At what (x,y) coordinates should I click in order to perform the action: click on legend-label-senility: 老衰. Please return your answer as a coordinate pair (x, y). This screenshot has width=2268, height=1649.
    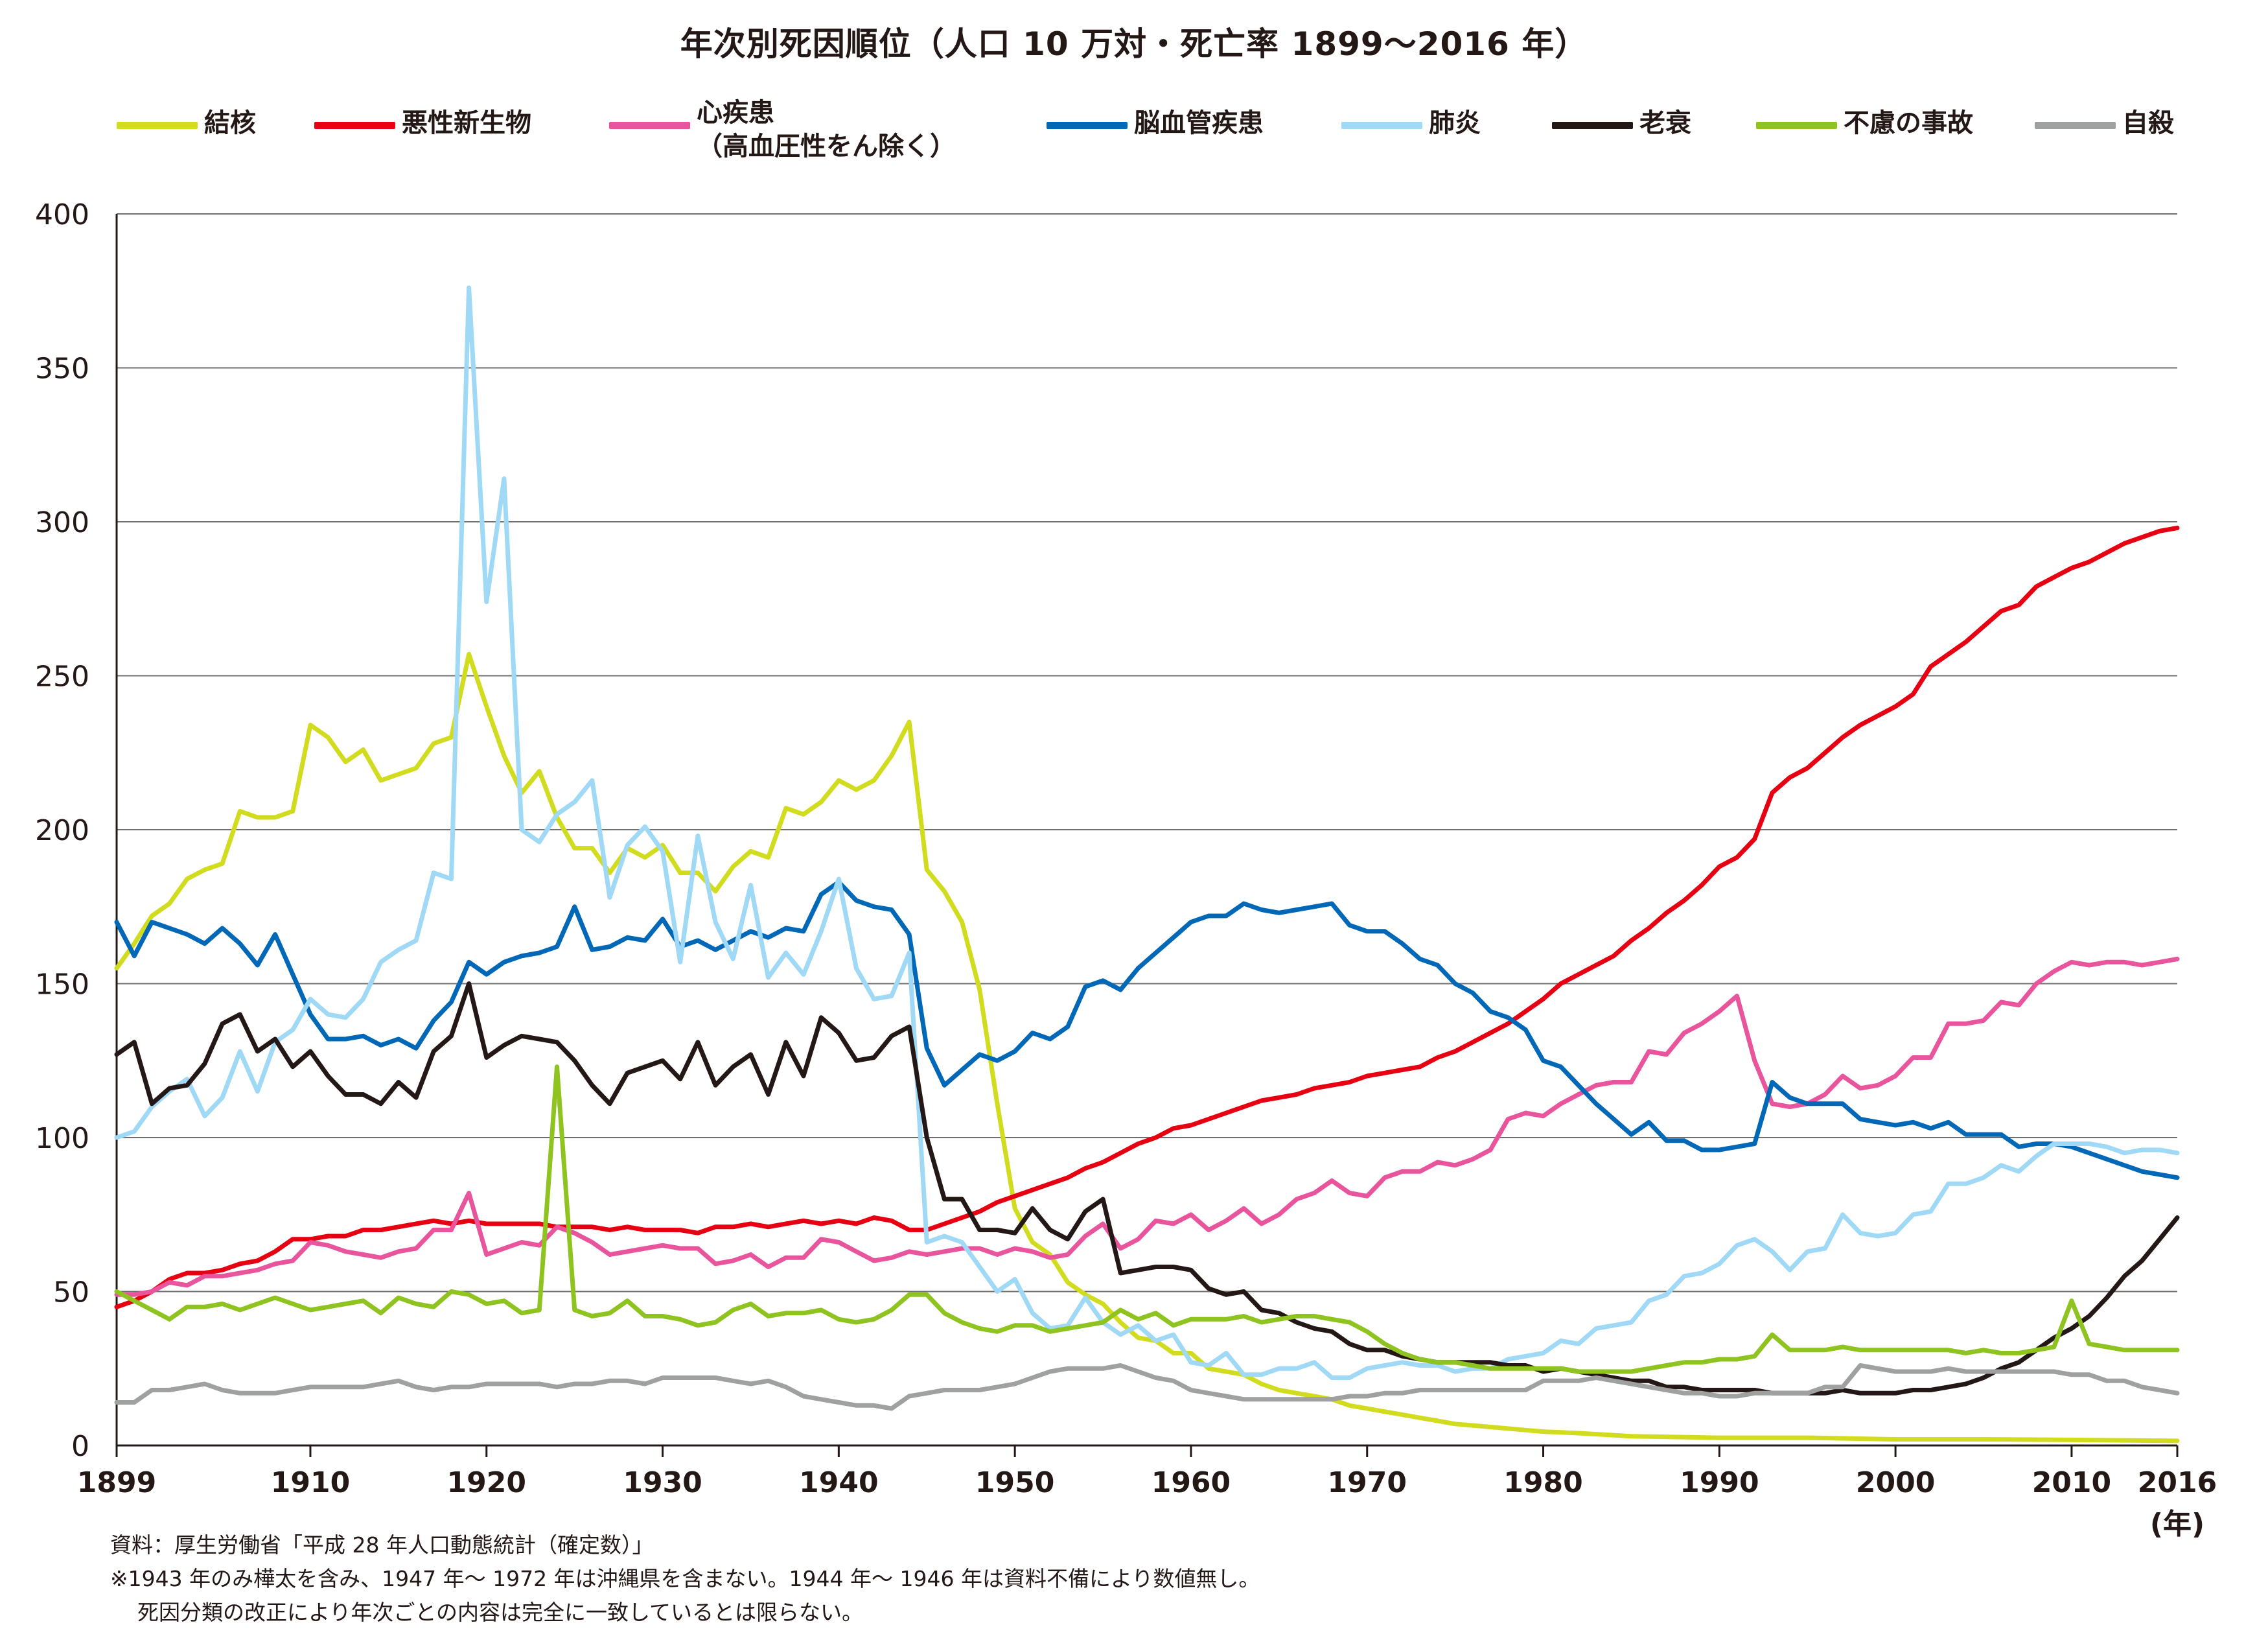
    Looking at the image, I should click on (1665, 123).